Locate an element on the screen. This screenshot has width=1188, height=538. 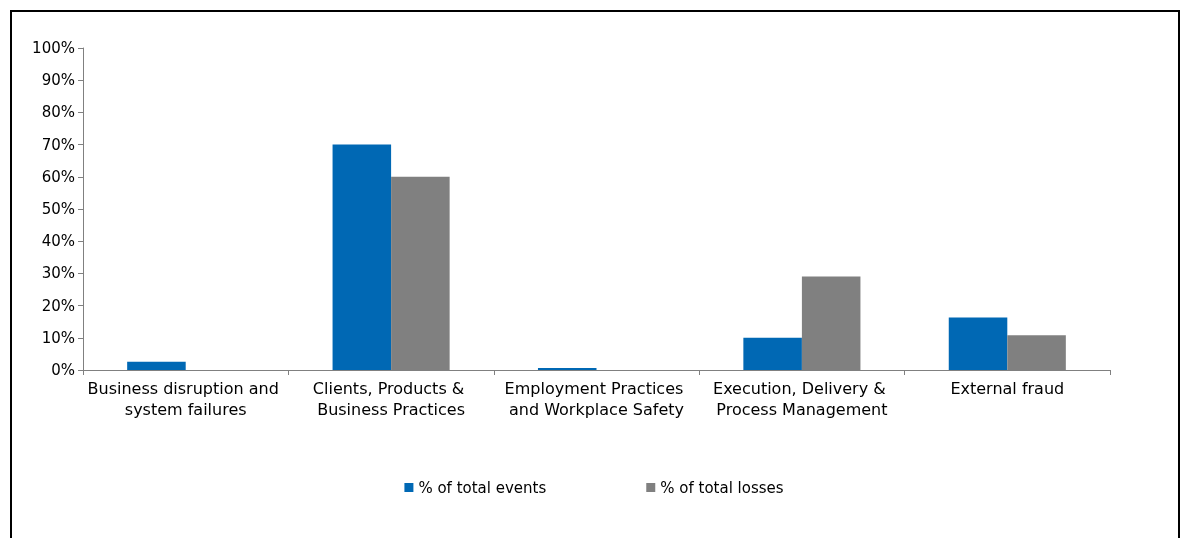
legend-label: % of total losses is located at coordinates (722, 487).